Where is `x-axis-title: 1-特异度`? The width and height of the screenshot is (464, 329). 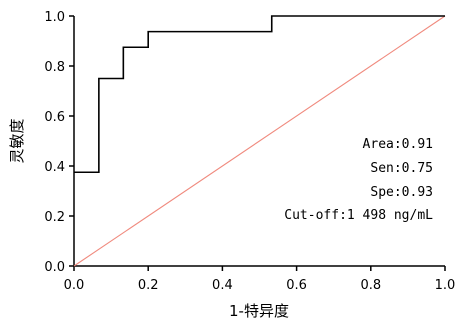 x-axis-title: 1-特异度 is located at coordinates (259, 311).